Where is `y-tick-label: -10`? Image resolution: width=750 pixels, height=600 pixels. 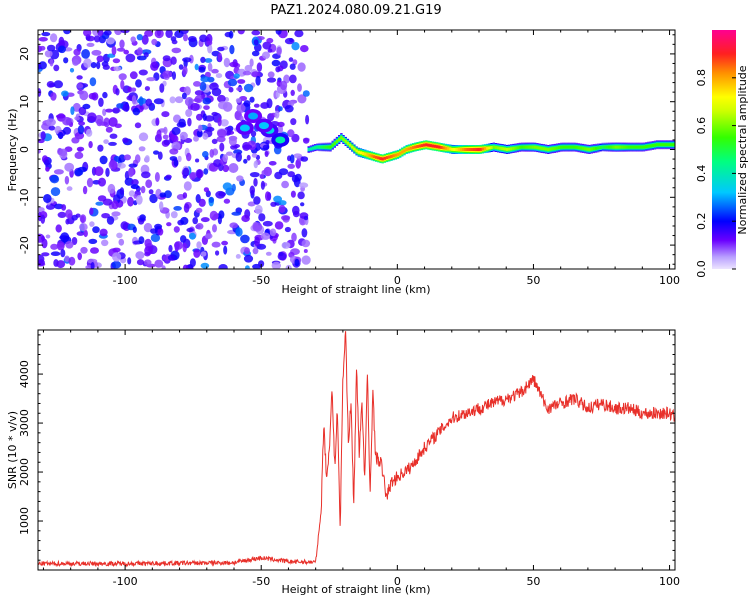
y-tick-label: -10 is located at coordinates (24, 197).